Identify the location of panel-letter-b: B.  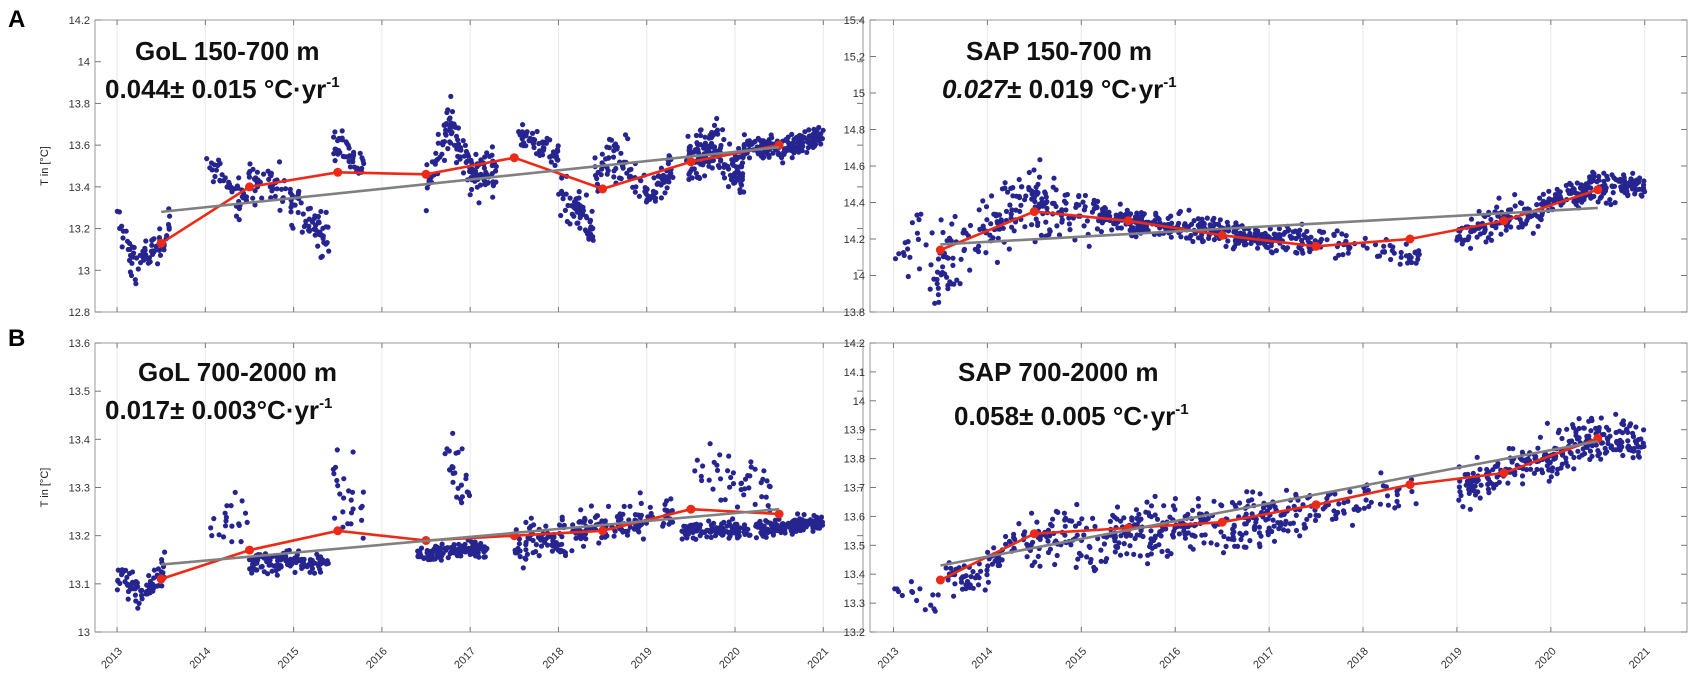
(16, 338).